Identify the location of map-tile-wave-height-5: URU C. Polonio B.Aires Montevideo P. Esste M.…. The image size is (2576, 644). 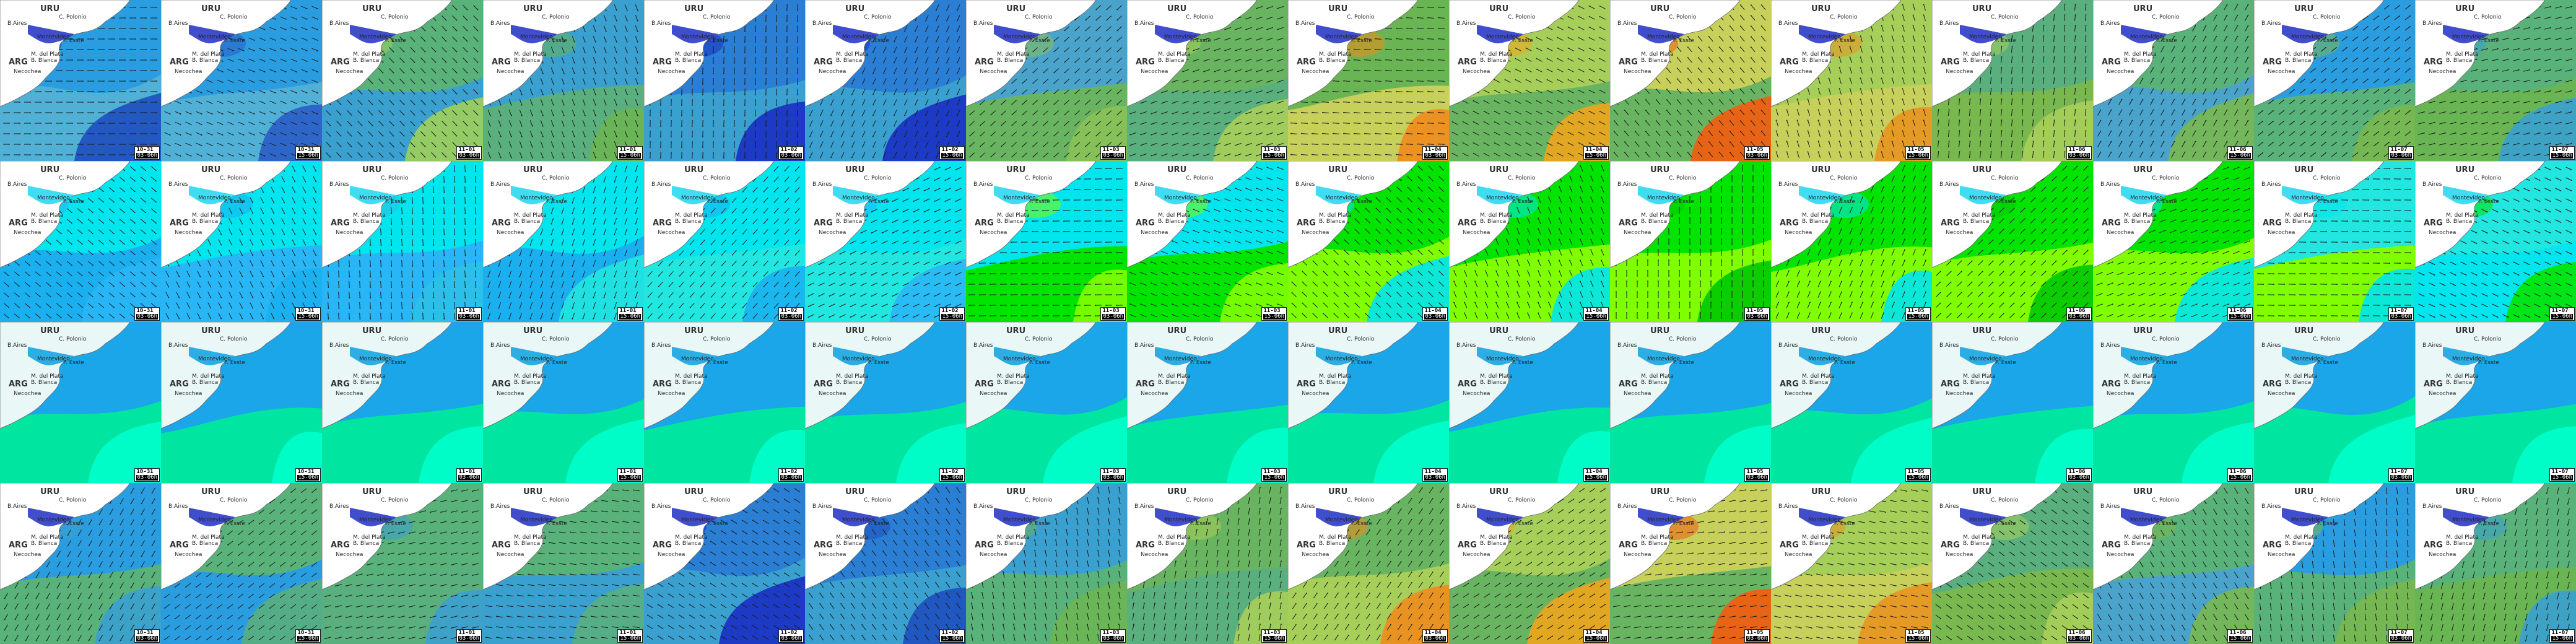
(724, 241).